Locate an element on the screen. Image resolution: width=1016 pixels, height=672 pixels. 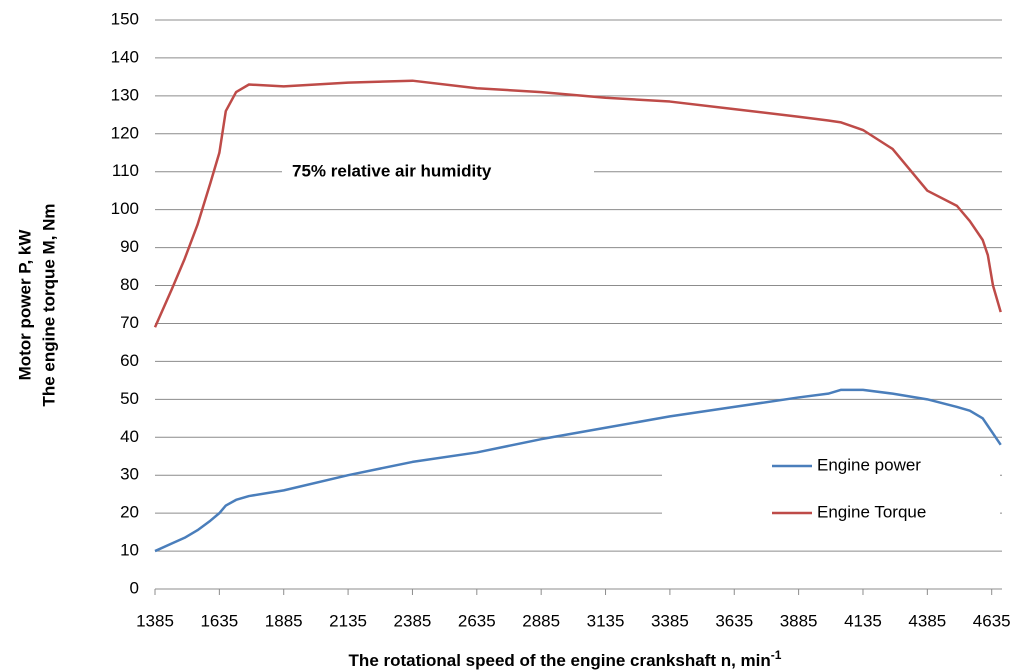
y-tick-label: 70 is located at coordinates (129, 322).